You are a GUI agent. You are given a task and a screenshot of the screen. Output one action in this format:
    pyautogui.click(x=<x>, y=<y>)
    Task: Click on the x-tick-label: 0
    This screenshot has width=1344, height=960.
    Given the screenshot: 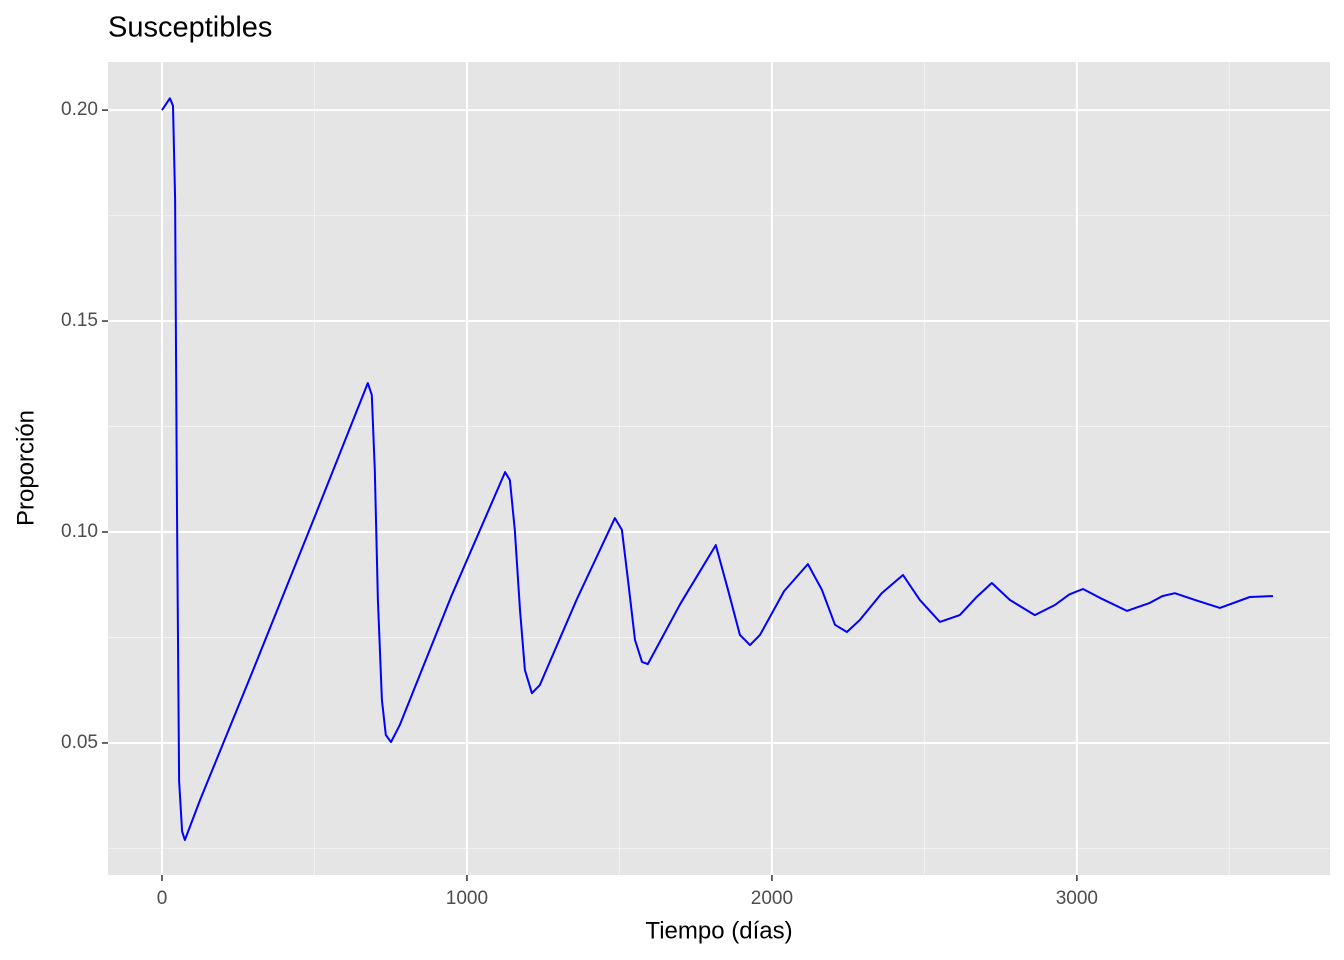 What is the action you would take?
    pyautogui.click(x=162, y=898)
    